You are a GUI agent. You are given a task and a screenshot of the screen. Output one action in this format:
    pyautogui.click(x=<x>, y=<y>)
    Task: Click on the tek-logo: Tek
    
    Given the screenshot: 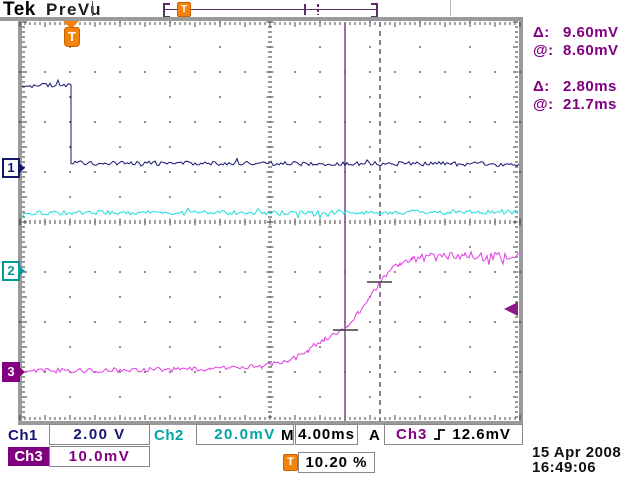 What is the action you would take?
    pyautogui.click(x=19, y=10)
    